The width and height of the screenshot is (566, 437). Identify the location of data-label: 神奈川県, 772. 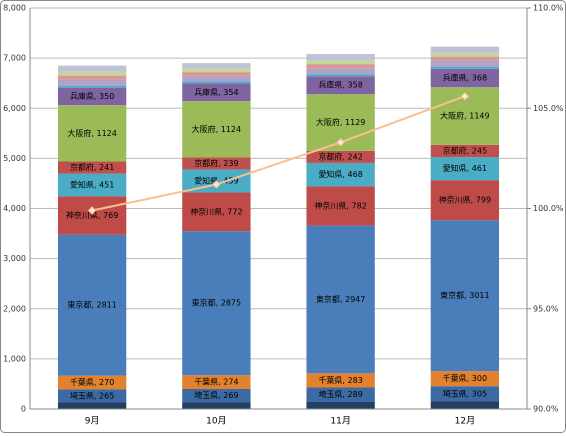
(216, 211).